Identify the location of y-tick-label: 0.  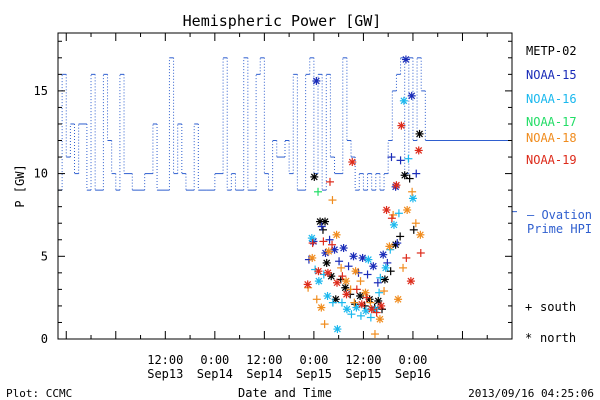
(44, 339).